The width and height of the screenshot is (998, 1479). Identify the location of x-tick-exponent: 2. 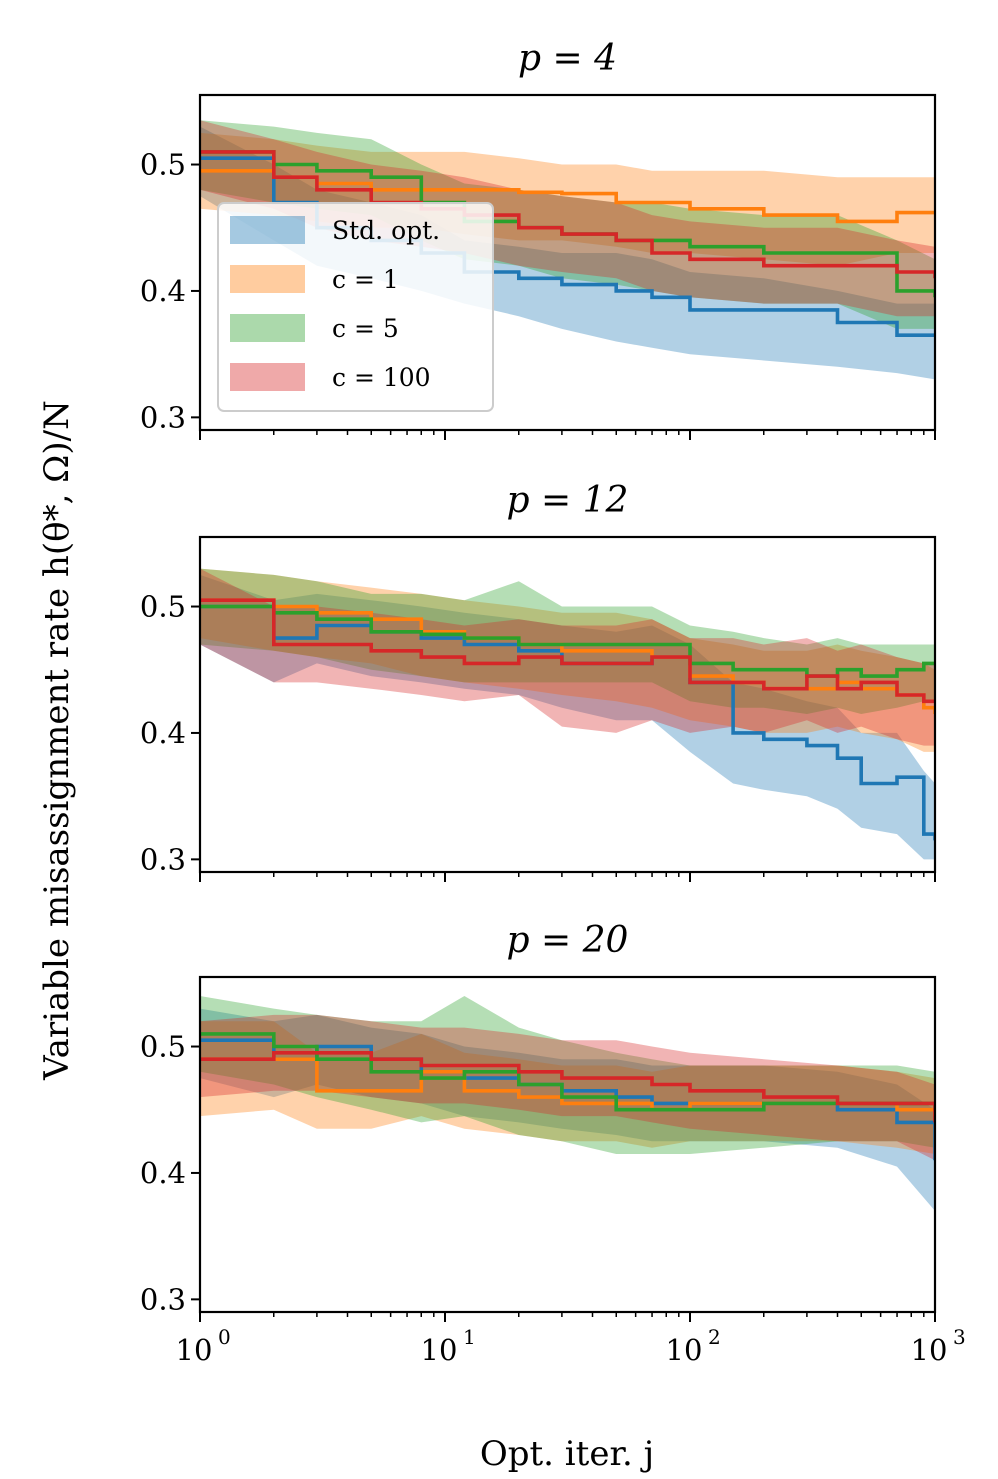
(714, 1337).